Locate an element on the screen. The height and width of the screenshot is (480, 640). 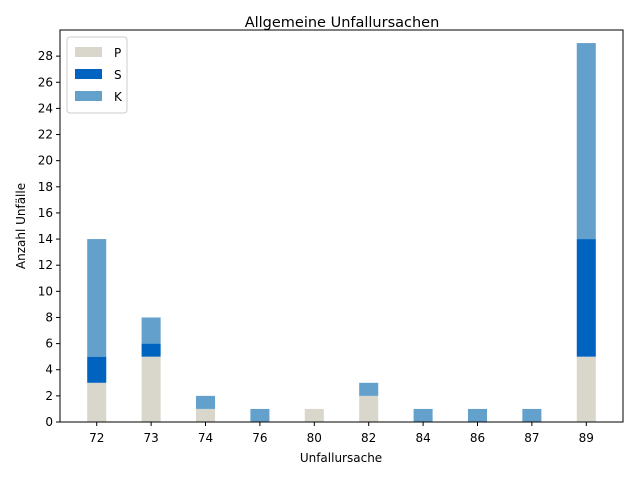
x-tick-label: 73 is located at coordinates (150, 438).